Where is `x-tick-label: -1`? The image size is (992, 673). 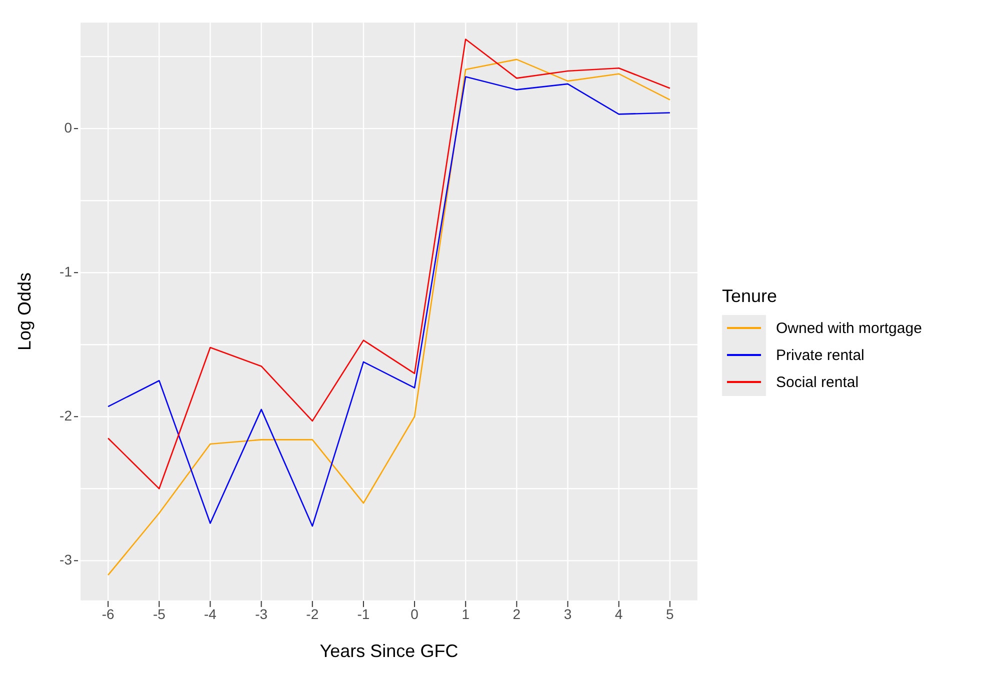 x-tick-label: -1 is located at coordinates (363, 614).